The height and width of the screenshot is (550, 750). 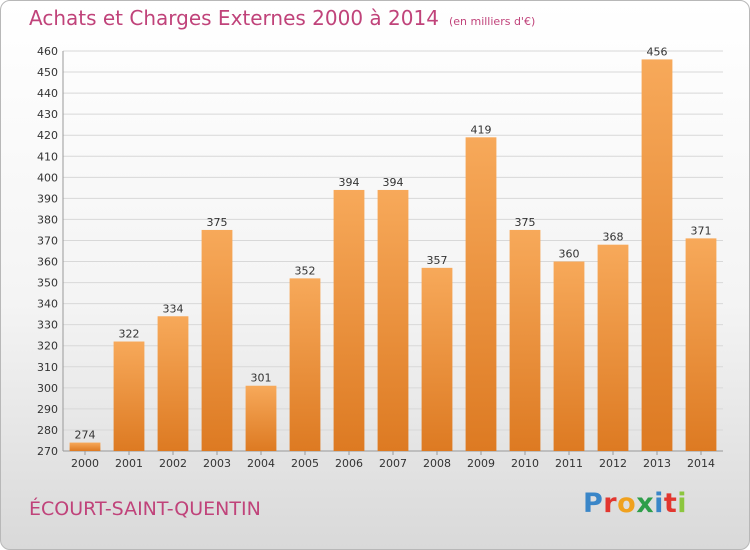 I want to click on data-label: 301, so click(x=261, y=378).